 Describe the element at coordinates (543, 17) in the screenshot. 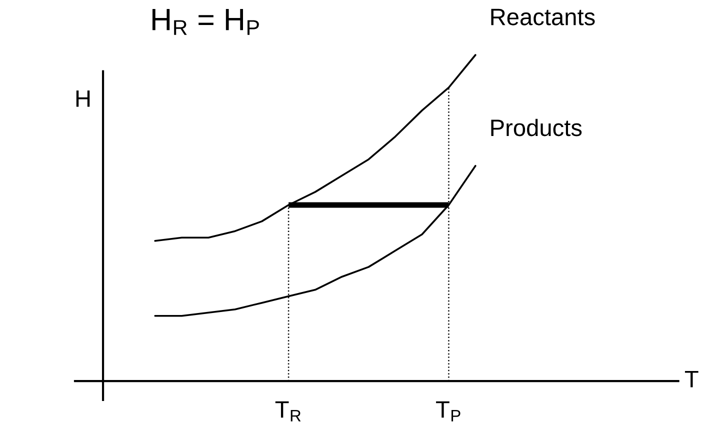

I see `series-label: Reactants` at that location.